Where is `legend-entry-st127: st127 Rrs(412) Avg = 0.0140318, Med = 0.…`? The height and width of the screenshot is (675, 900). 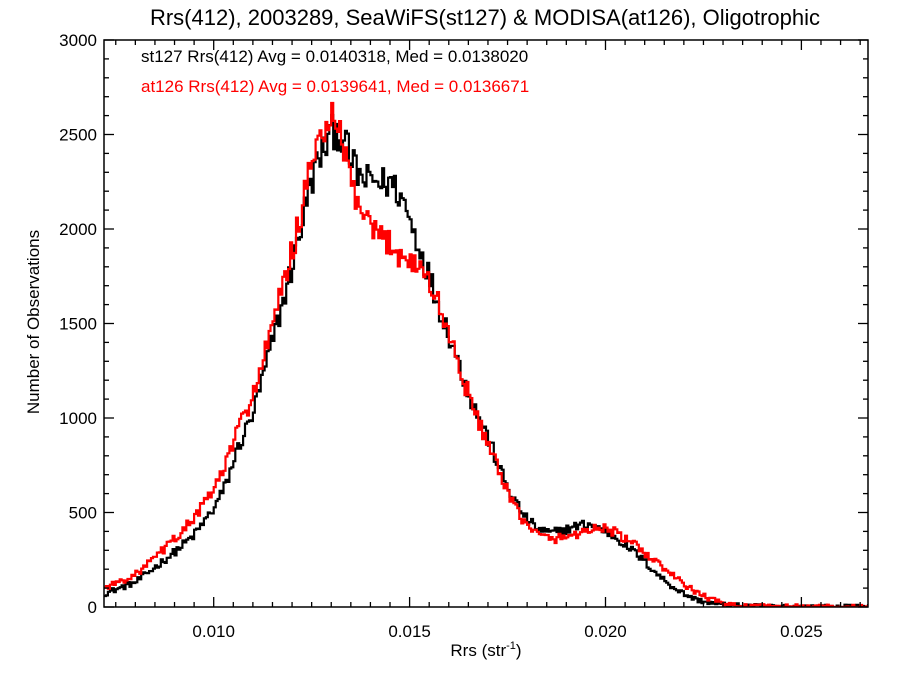
legend-entry-st127: st127 Rrs(412) Avg = 0.0140318, Med = 0.… is located at coordinates (334, 56).